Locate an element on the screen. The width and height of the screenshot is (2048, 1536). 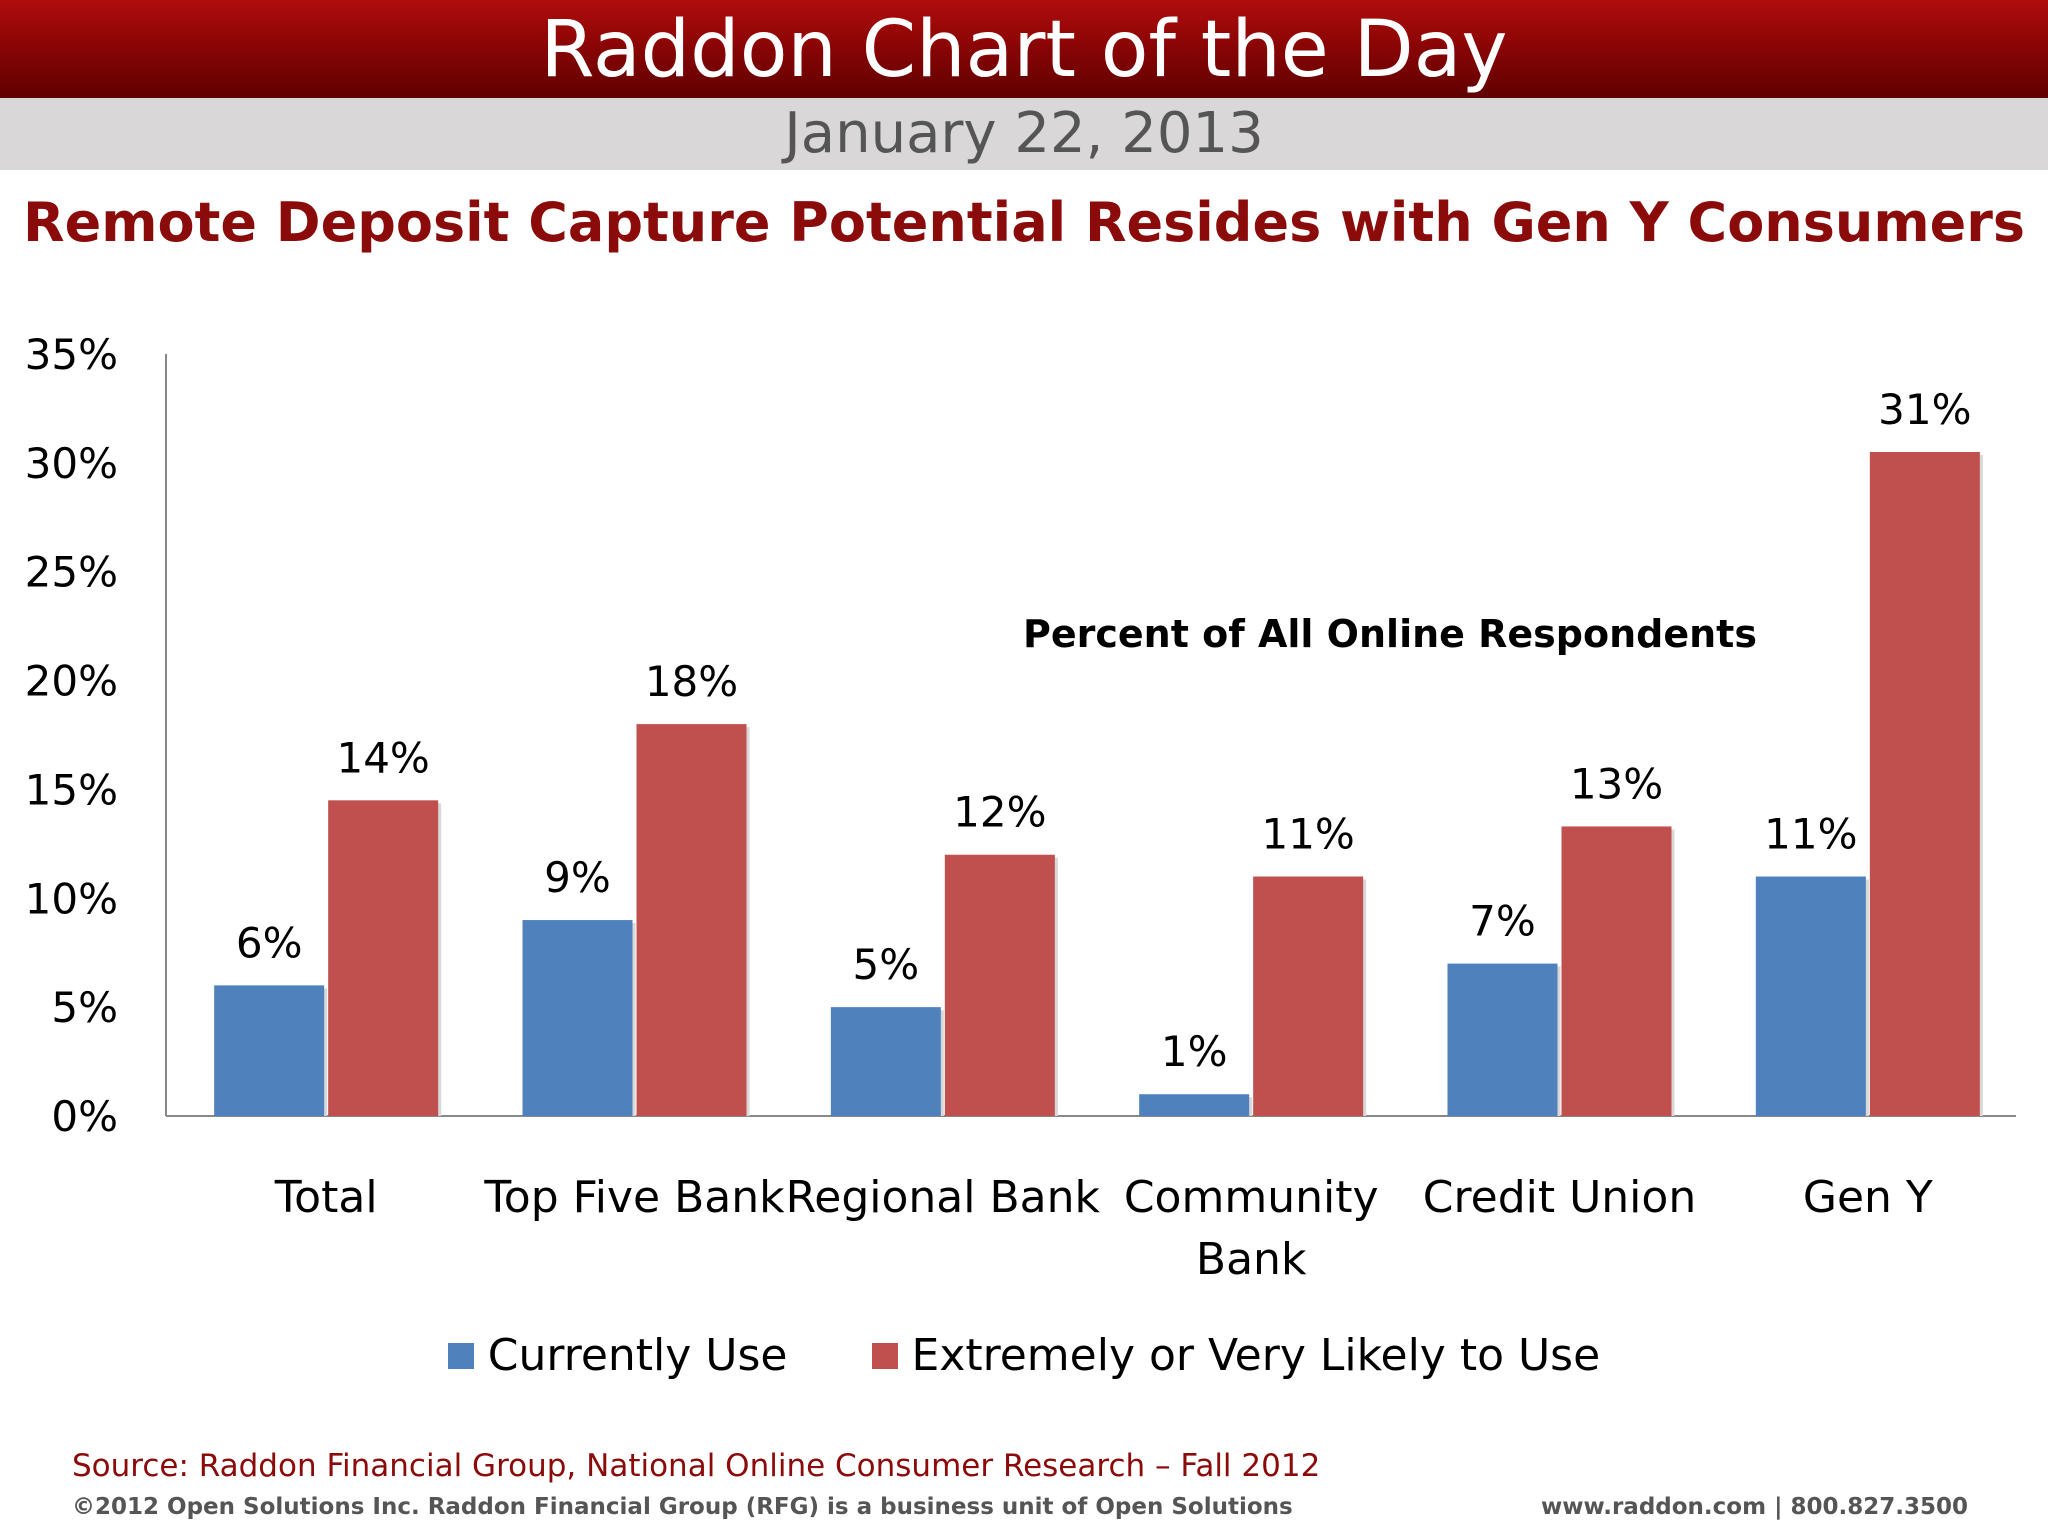
data-label: 9% is located at coordinates (577, 877).